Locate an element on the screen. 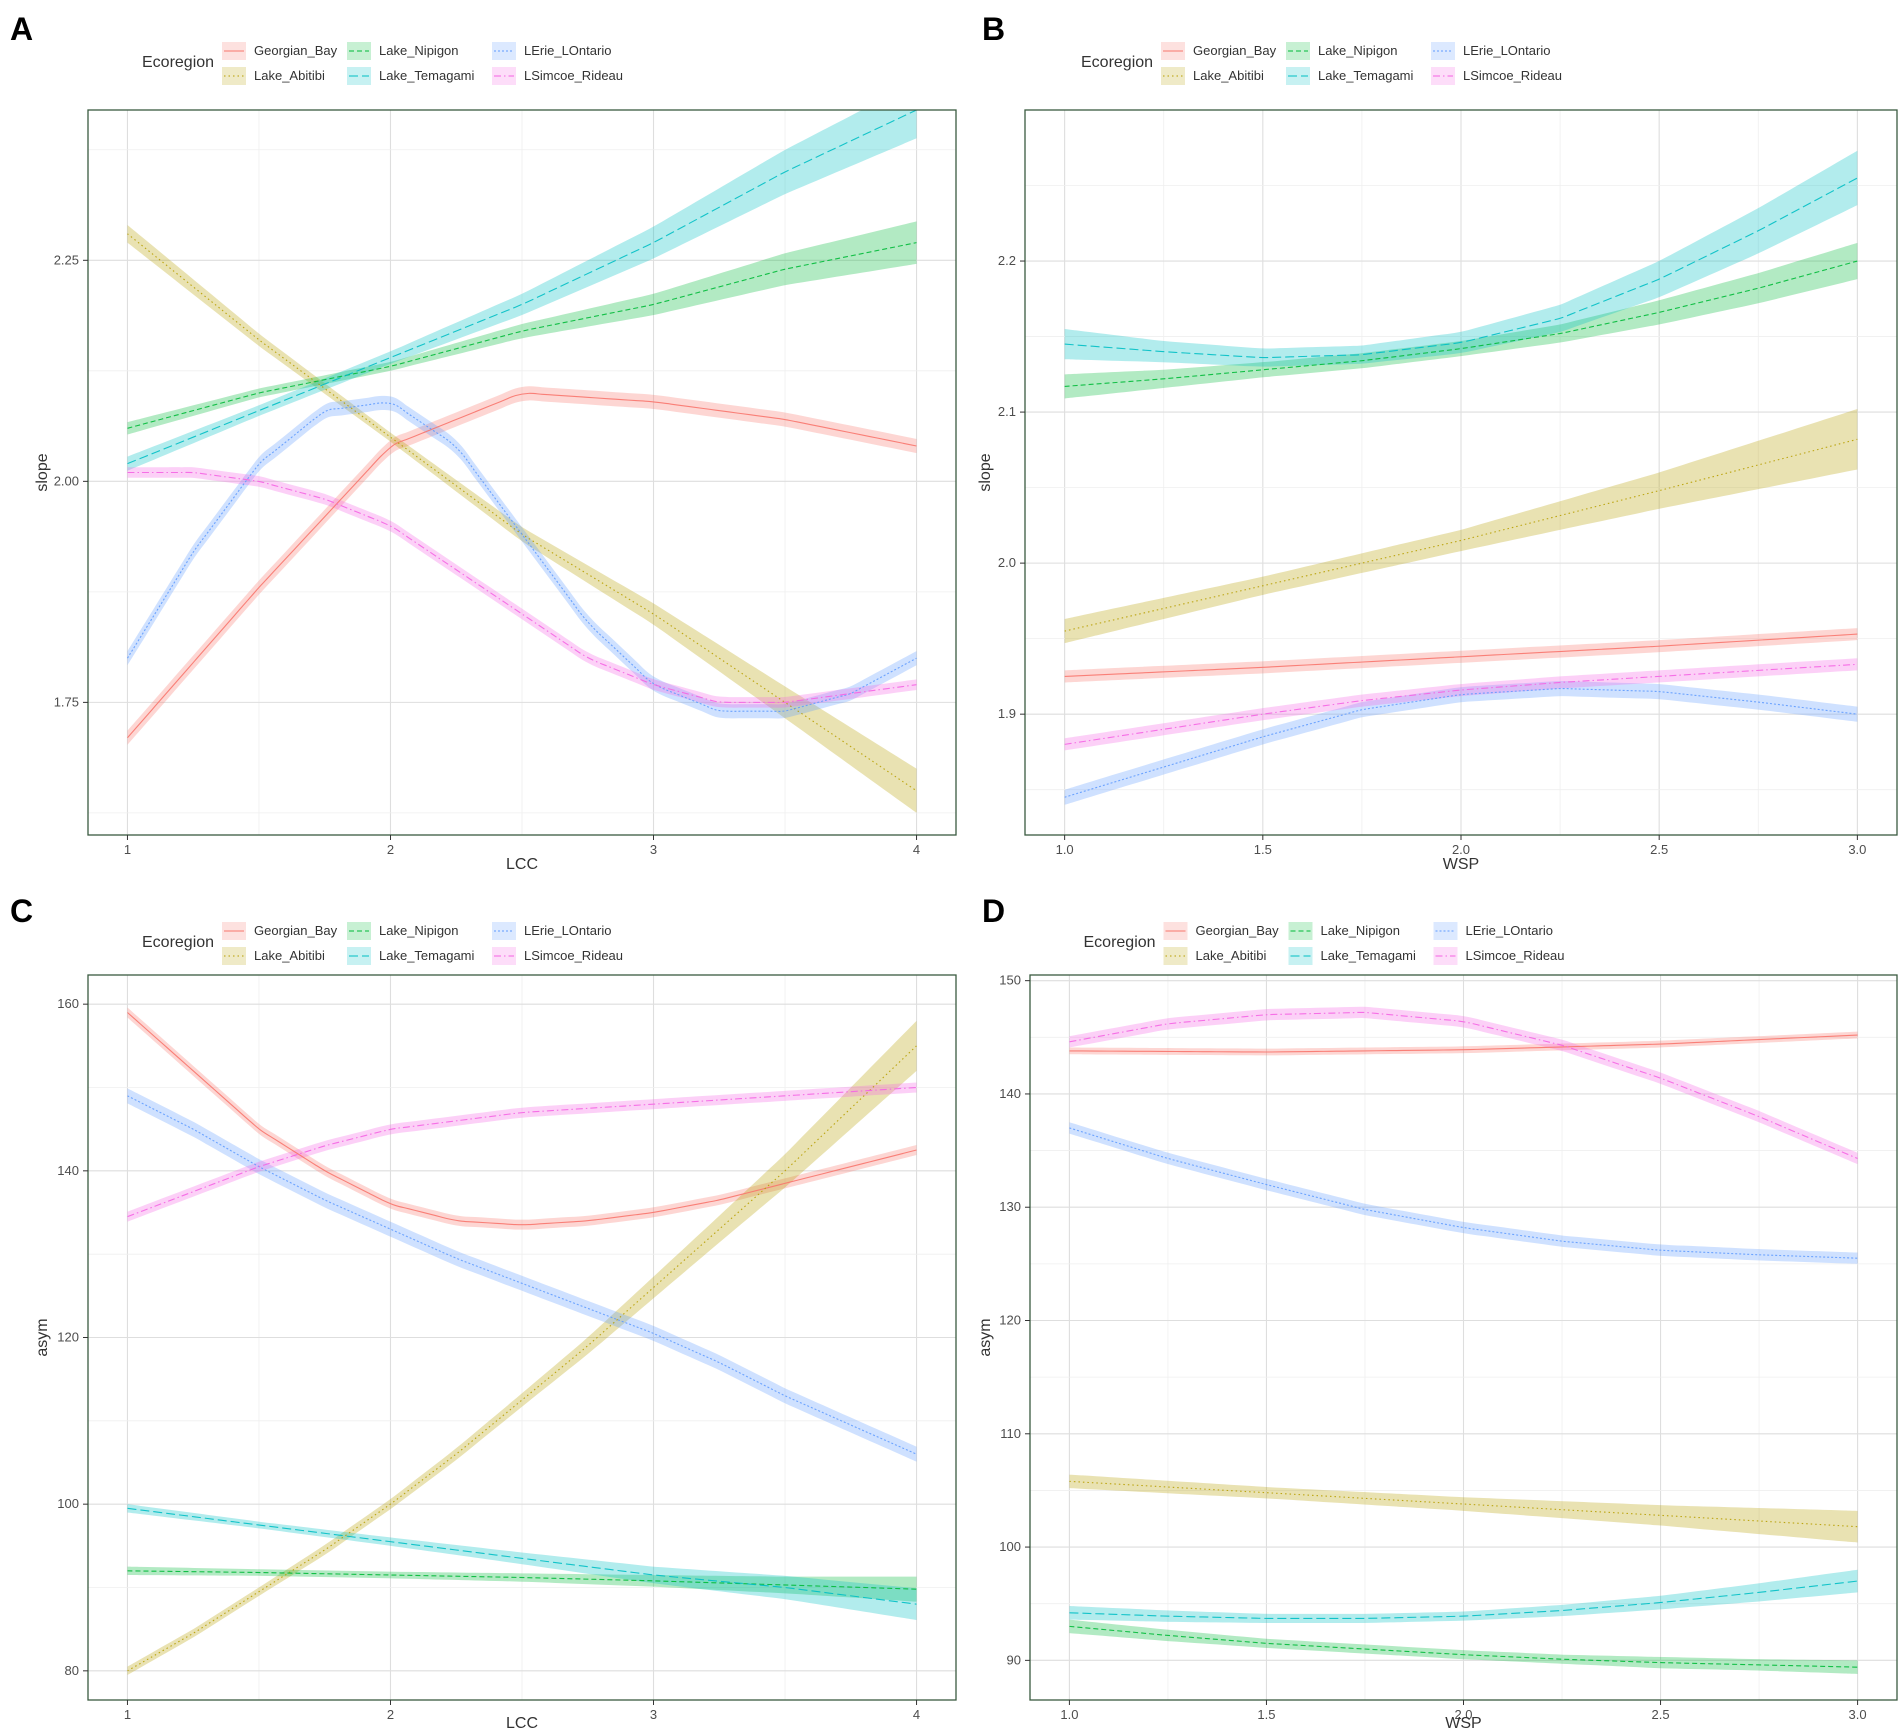 This screenshot has height=1733, width=1904. panel-letter: C is located at coordinates (21, 911).